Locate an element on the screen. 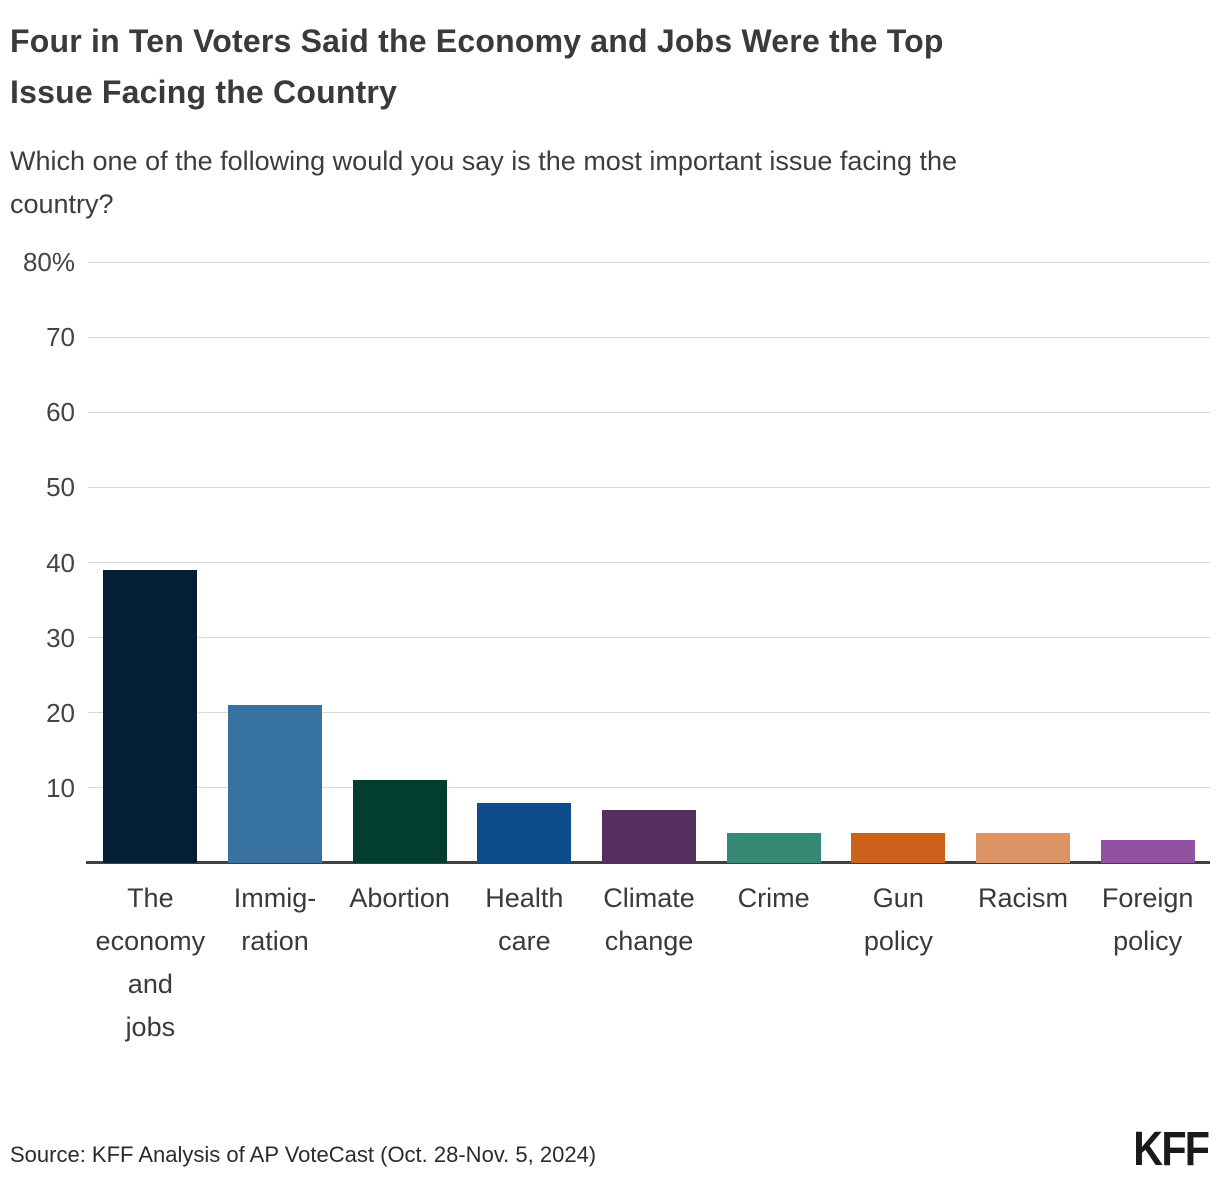 The image size is (1220, 1184). y-axis-tick-label-50: 50 is located at coordinates (60, 487).